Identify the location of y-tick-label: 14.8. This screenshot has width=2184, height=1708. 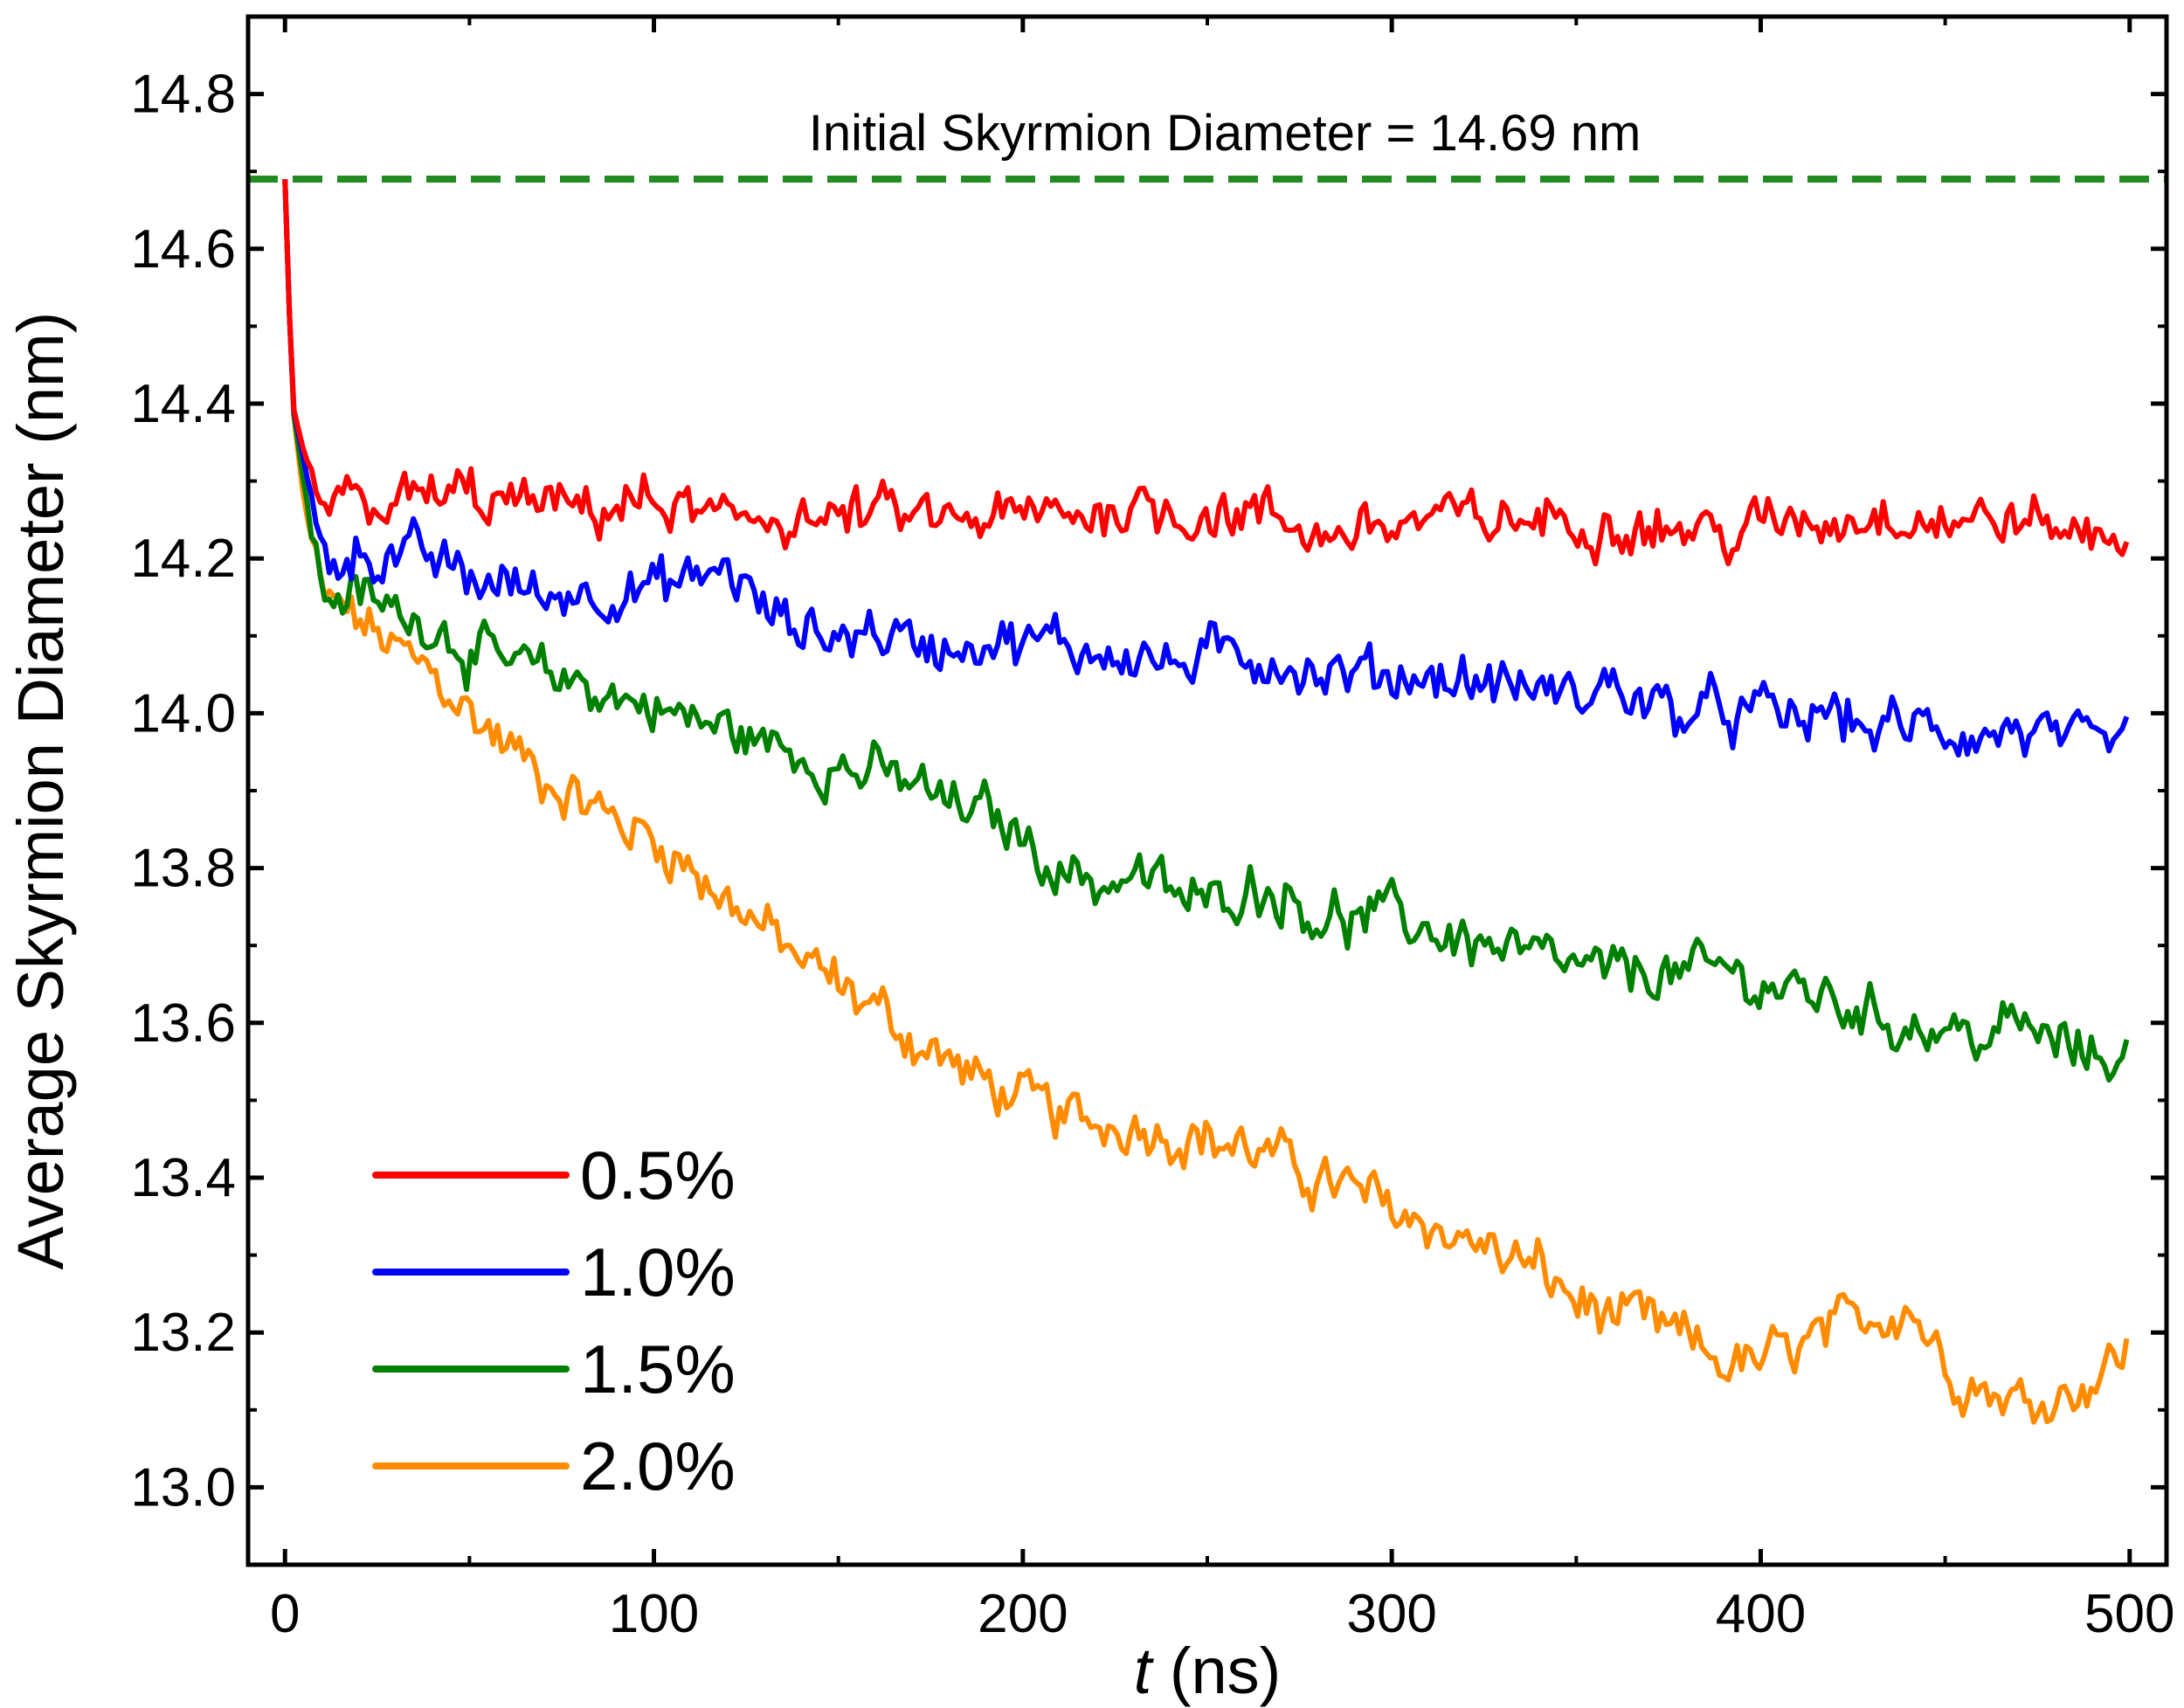
(183, 95).